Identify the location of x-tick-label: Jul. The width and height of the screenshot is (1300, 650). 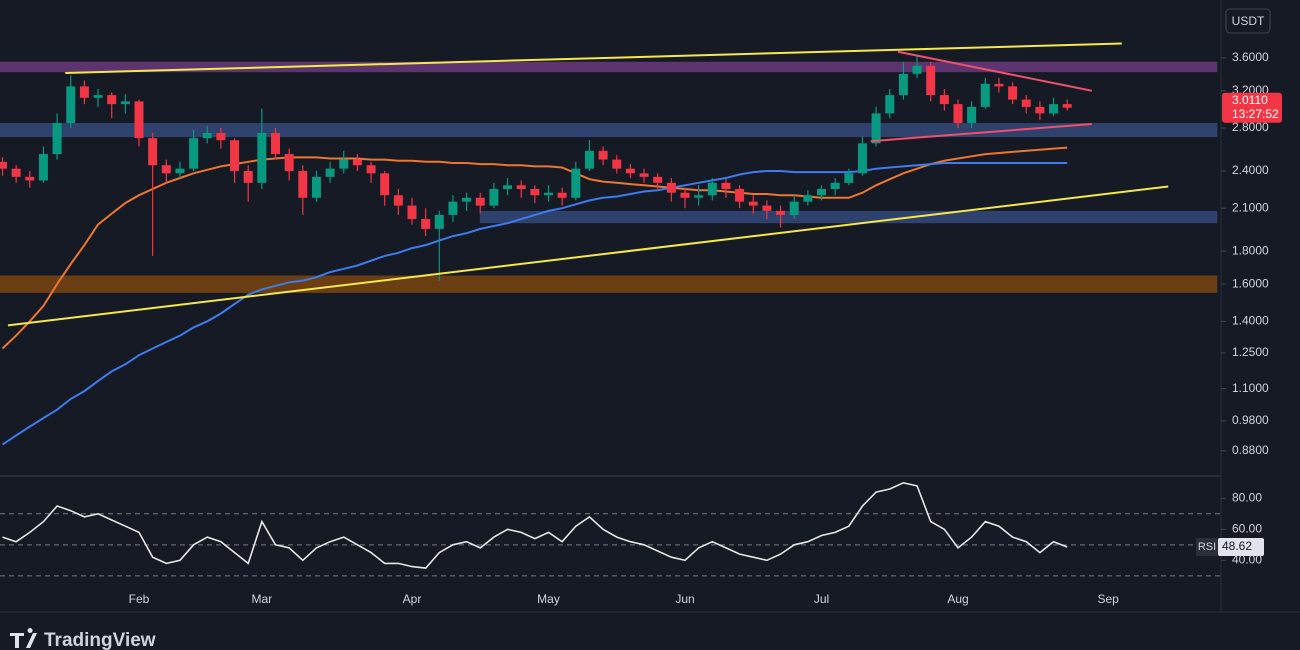
(821, 599).